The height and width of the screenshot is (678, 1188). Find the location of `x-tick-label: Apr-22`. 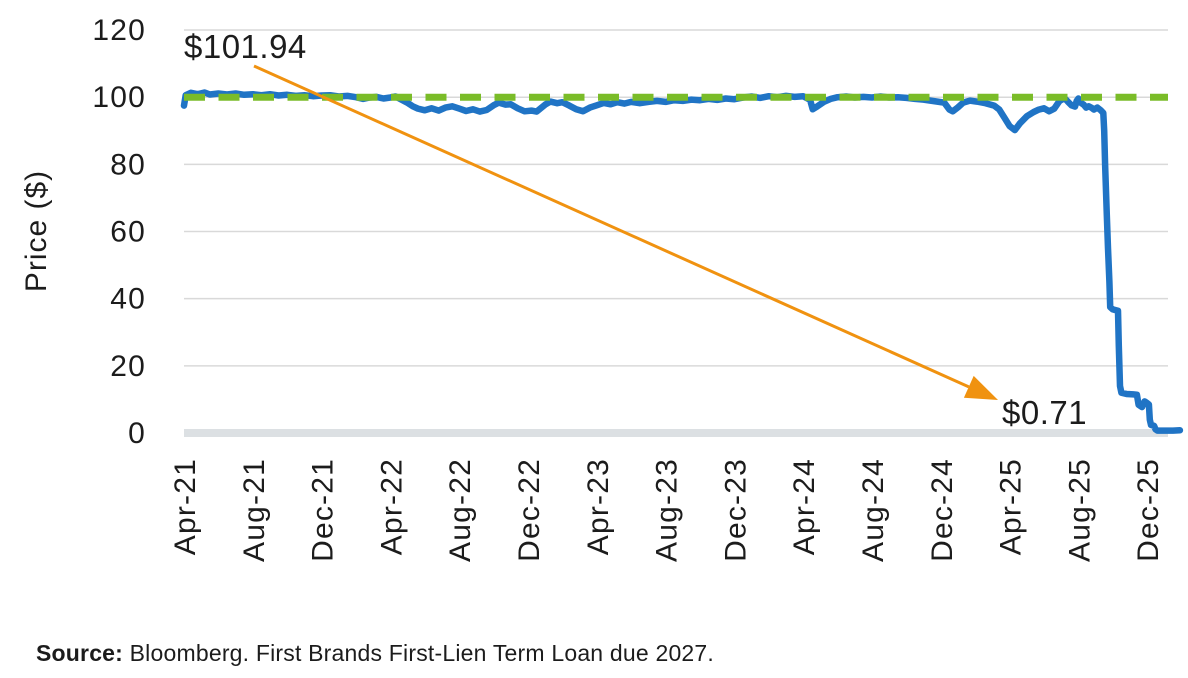

x-tick-label: Apr-22 is located at coordinates (391, 506).